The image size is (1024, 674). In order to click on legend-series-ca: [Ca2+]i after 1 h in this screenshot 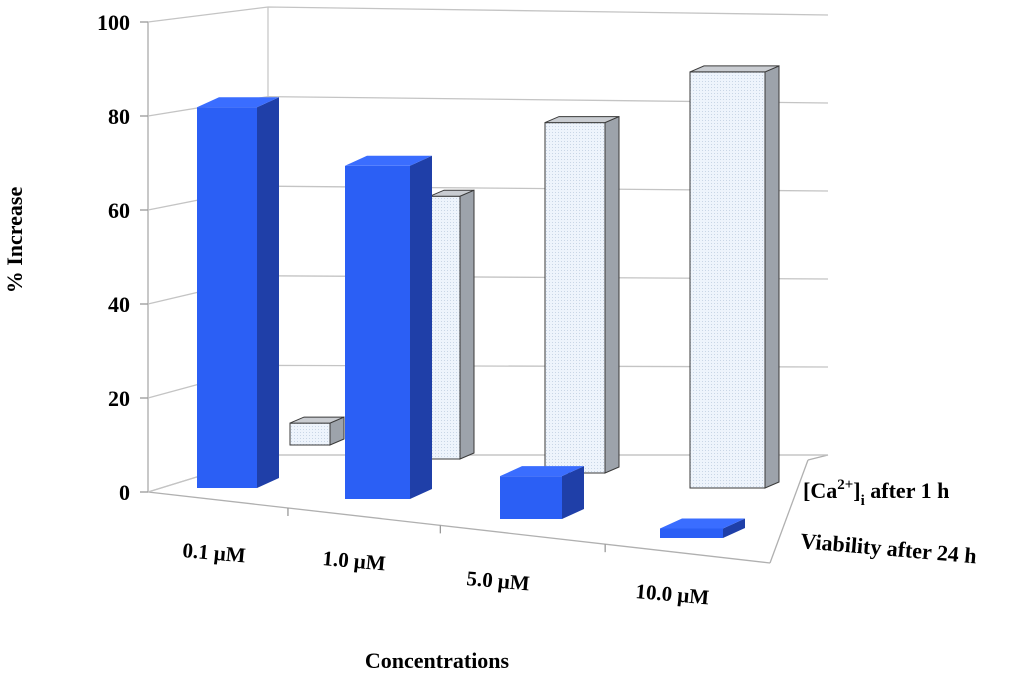, I will do `click(876, 493)`.